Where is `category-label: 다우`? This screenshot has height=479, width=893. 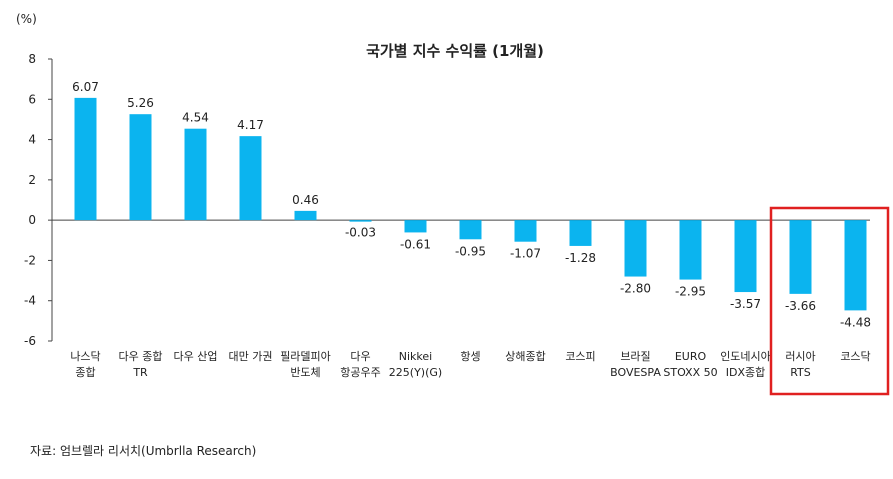 category-label: 다우 is located at coordinates (360, 356).